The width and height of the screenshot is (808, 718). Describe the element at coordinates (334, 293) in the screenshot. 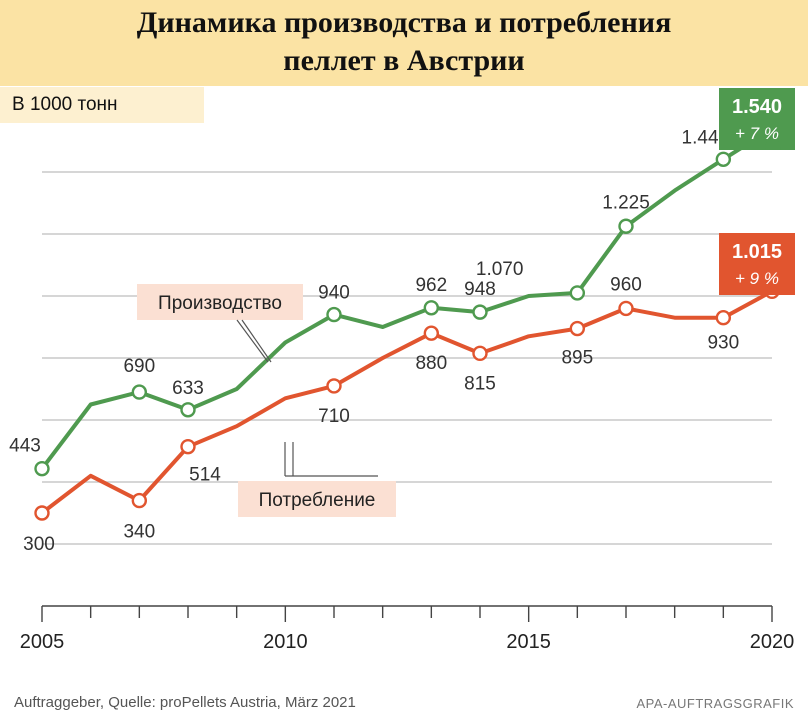

I see `production-data-label: 940` at that location.